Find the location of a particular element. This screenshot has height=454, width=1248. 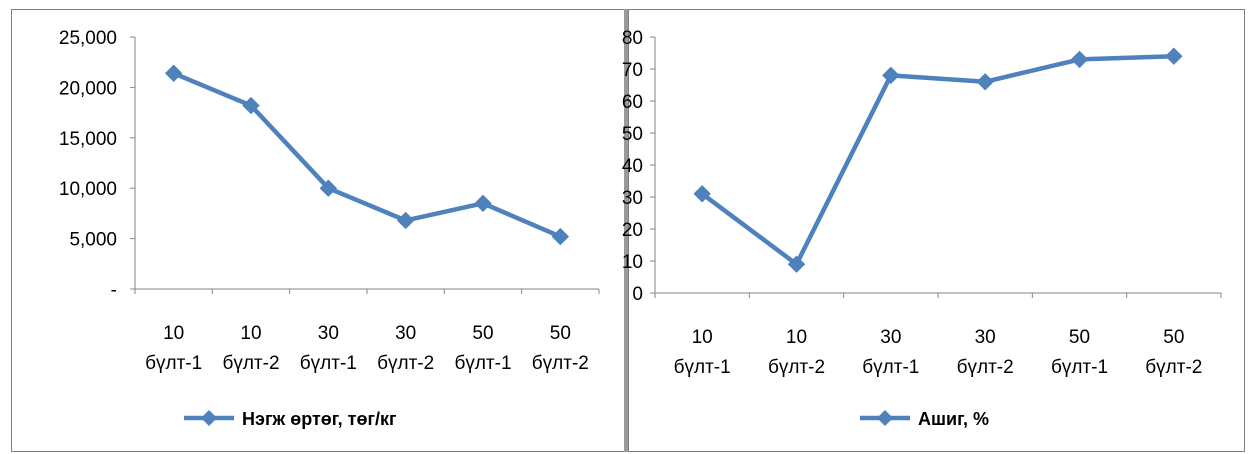

y-tick-label: - is located at coordinates (114, 290).